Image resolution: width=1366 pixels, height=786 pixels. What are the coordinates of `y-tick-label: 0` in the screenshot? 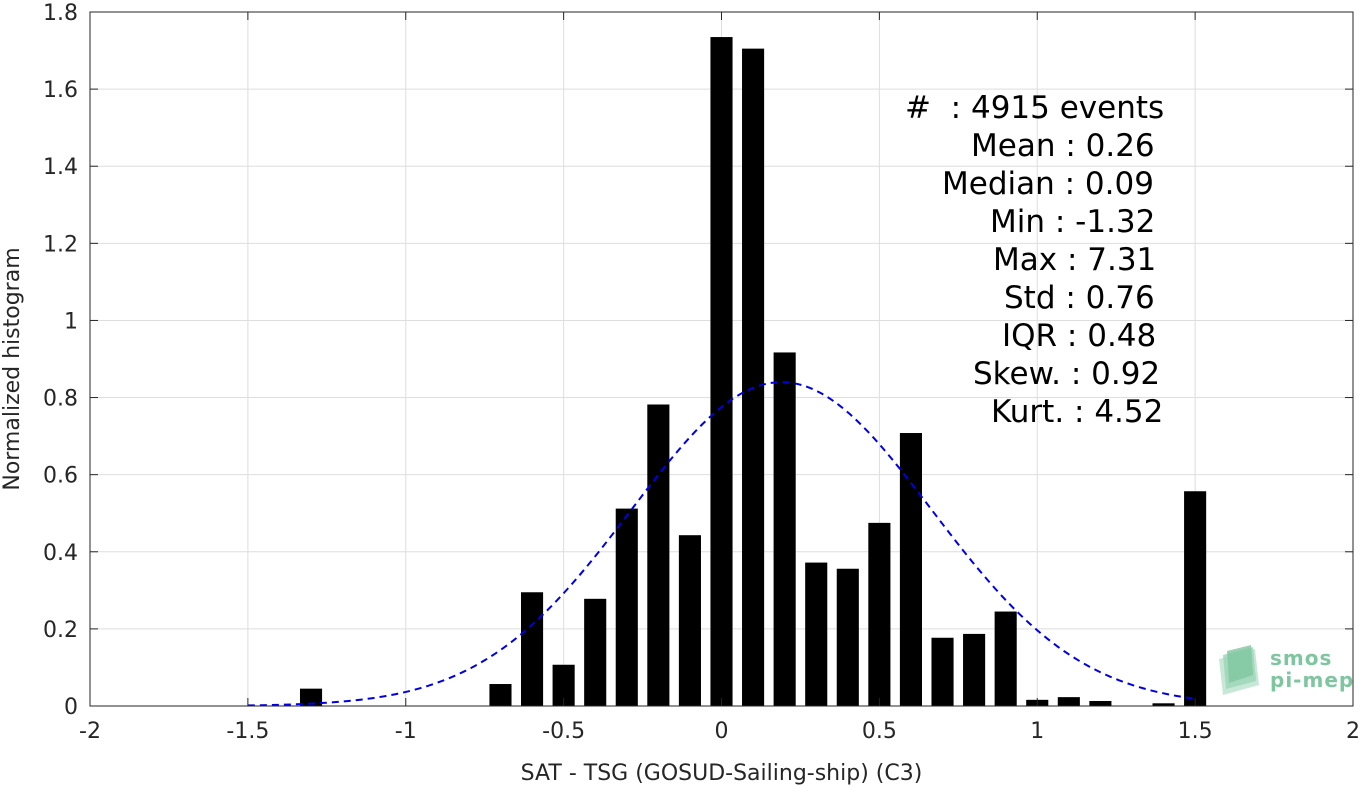 It's located at (71, 707).